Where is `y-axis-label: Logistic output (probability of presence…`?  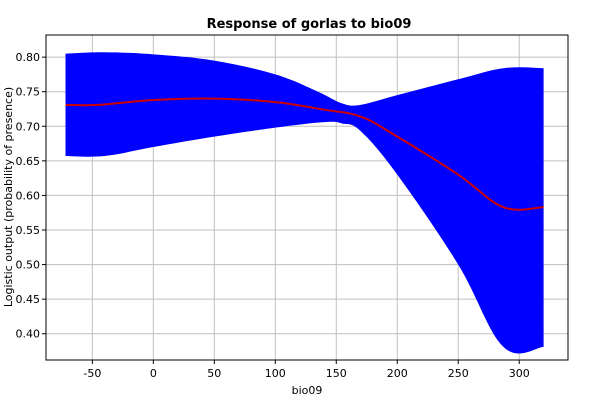 y-axis-label: Logistic output (probability of presence… is located at coordinates (8, 197).